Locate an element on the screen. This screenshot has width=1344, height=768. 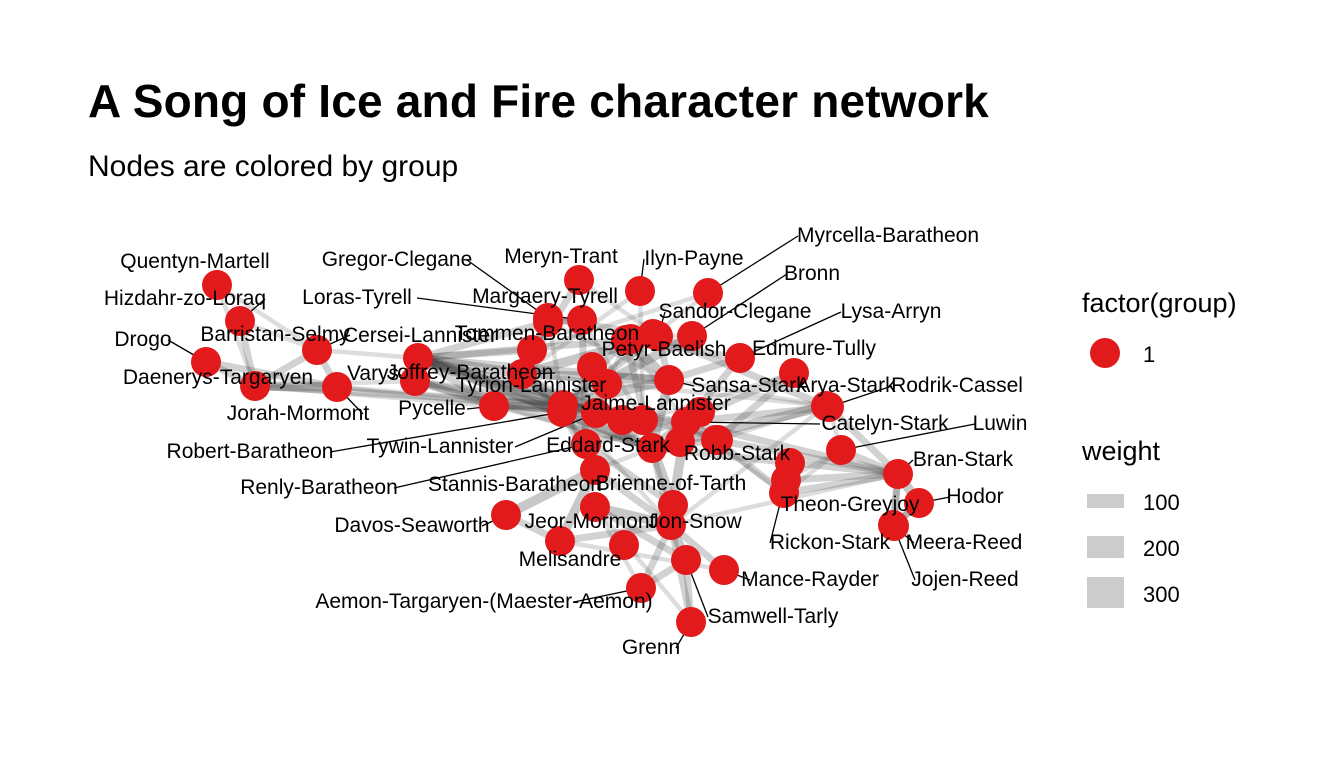
edge-jeor-mormont--grenn is located at coordinates (643, 564).